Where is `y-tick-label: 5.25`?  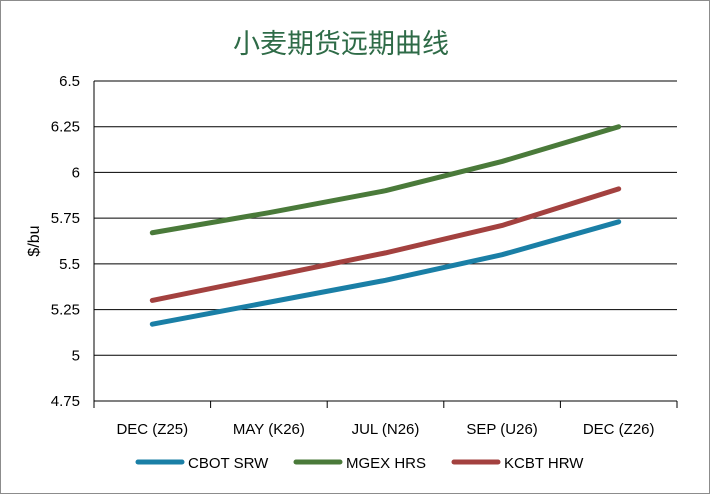 y-tick-label: 5.25 is located at coordinates (65, 310).